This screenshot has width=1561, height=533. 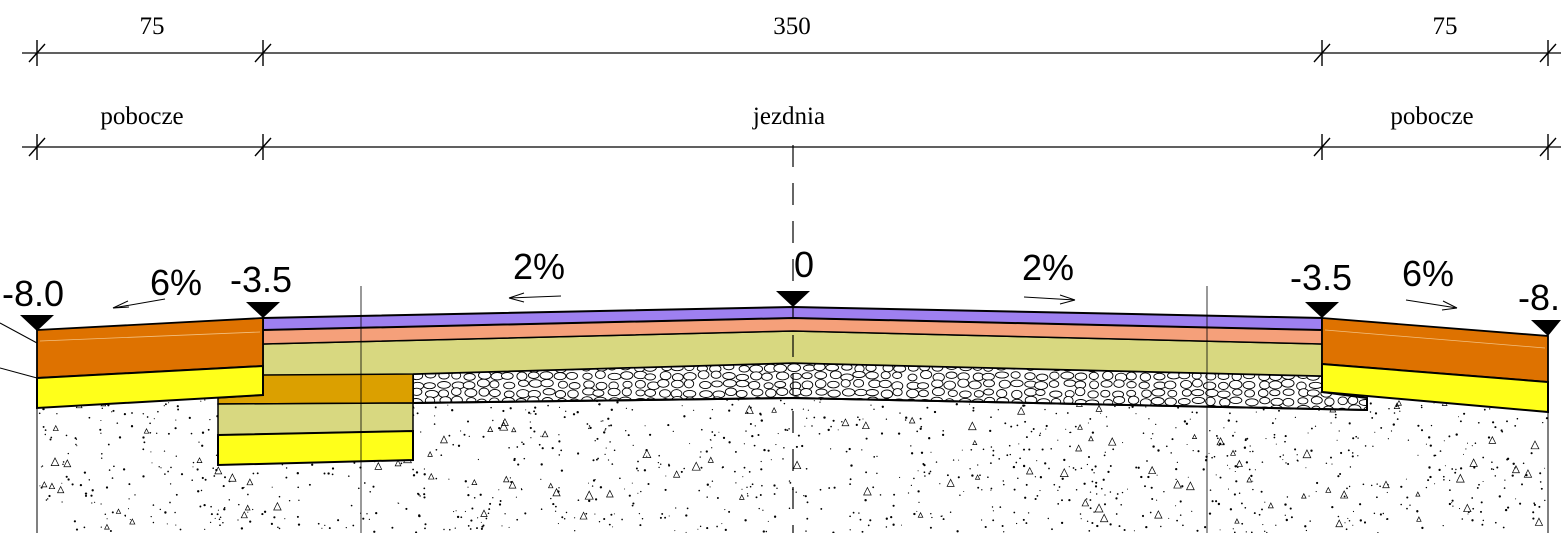 I want to click on slope-left-carriageway: 2%, so click(x=536, y=274).